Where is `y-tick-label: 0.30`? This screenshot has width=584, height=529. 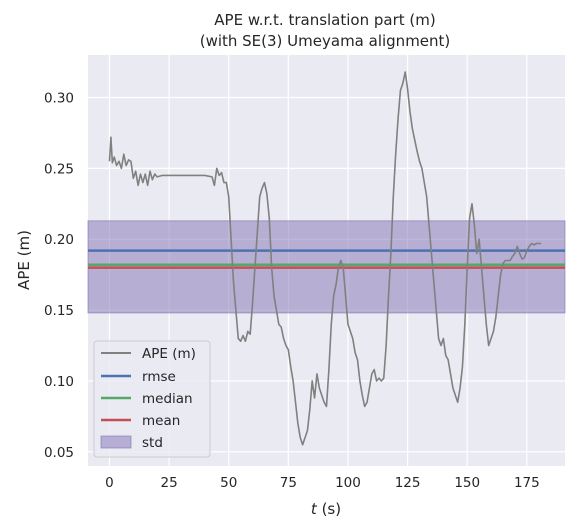 y-tick-label: 0.30 is located at coordinates (59, 99).